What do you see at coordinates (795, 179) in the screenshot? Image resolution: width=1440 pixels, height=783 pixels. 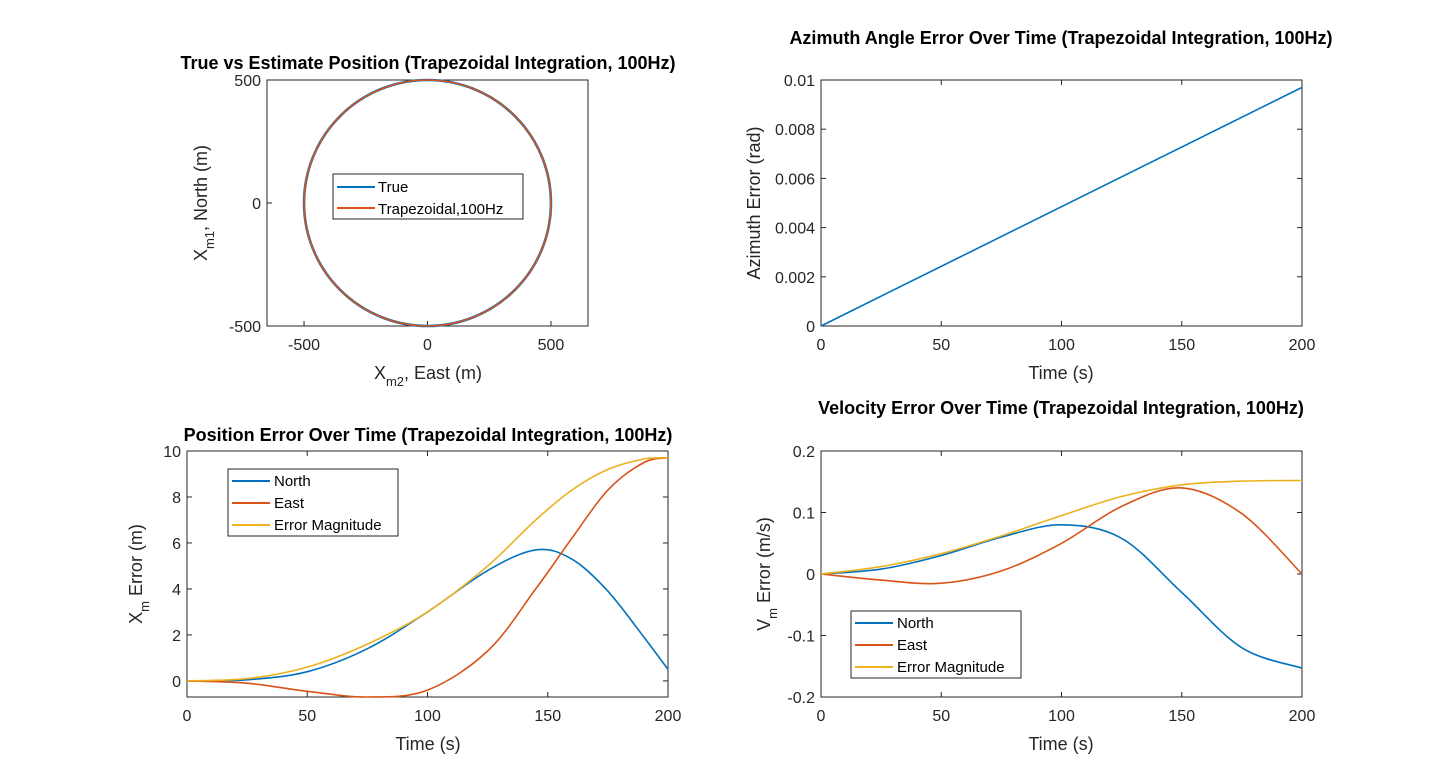 I see `y-tick-label: 0.006` at bounding box center [795, 179].